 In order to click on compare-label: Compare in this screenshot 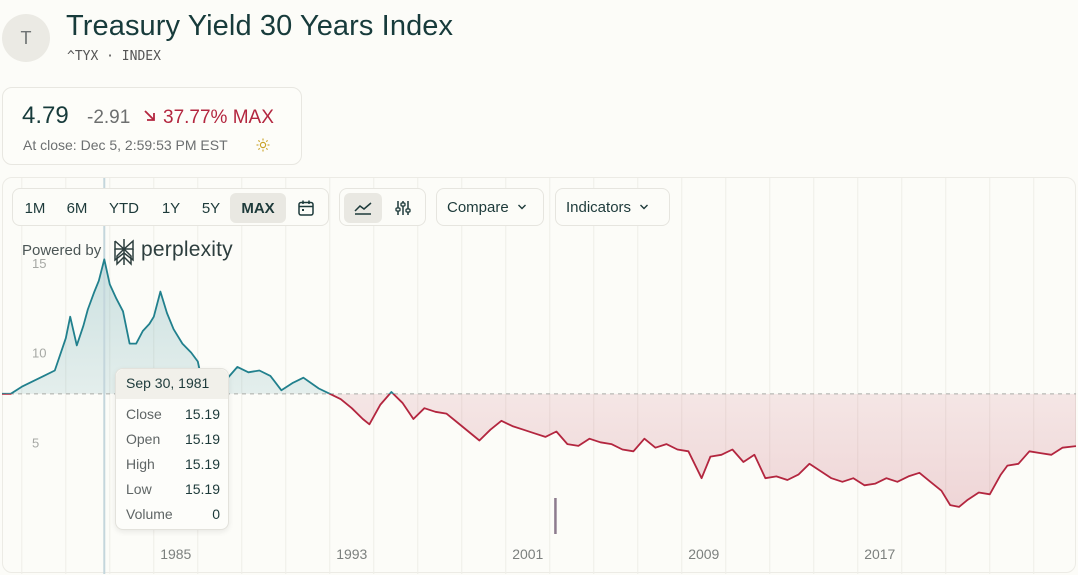, I will do `click(478, 207)`.